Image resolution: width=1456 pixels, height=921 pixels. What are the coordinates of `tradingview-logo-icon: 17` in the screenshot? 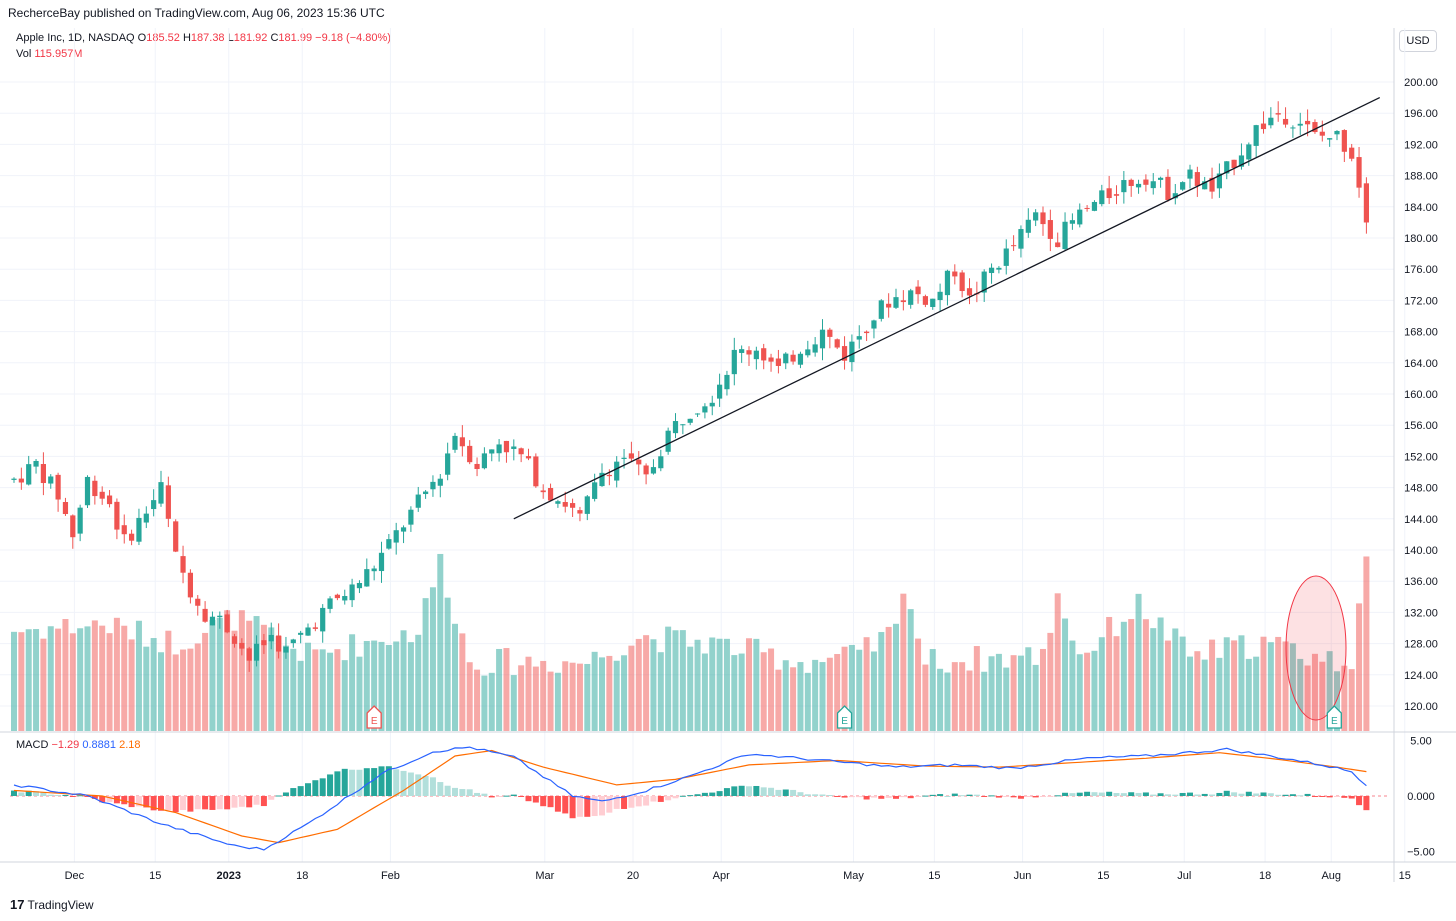 It's located at (17, 904).